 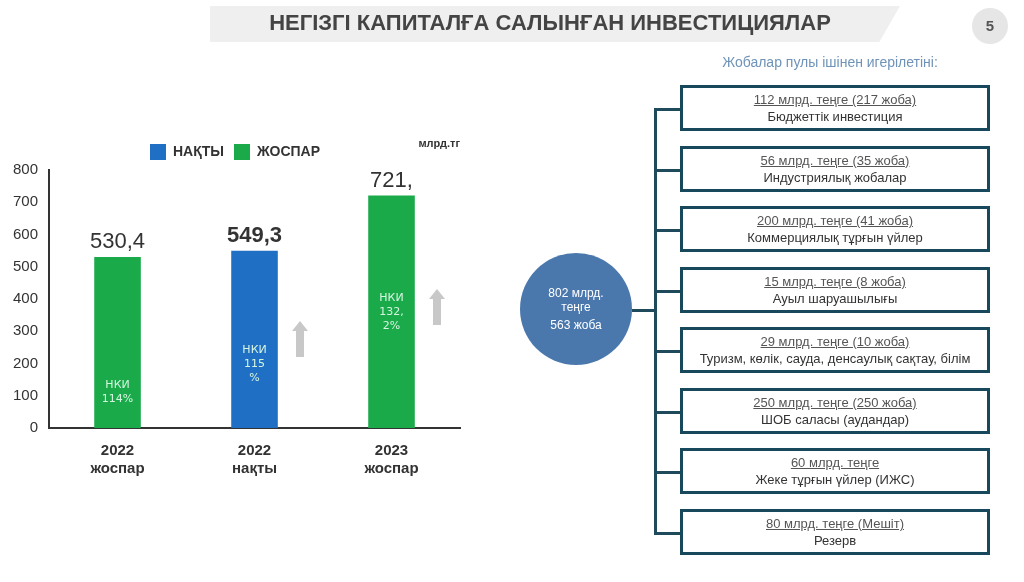 What do you see at coordinates (254, 459) in the screenshot?
I see `x-tick-label: 2022 нақты` at bounding box center [254, 459].